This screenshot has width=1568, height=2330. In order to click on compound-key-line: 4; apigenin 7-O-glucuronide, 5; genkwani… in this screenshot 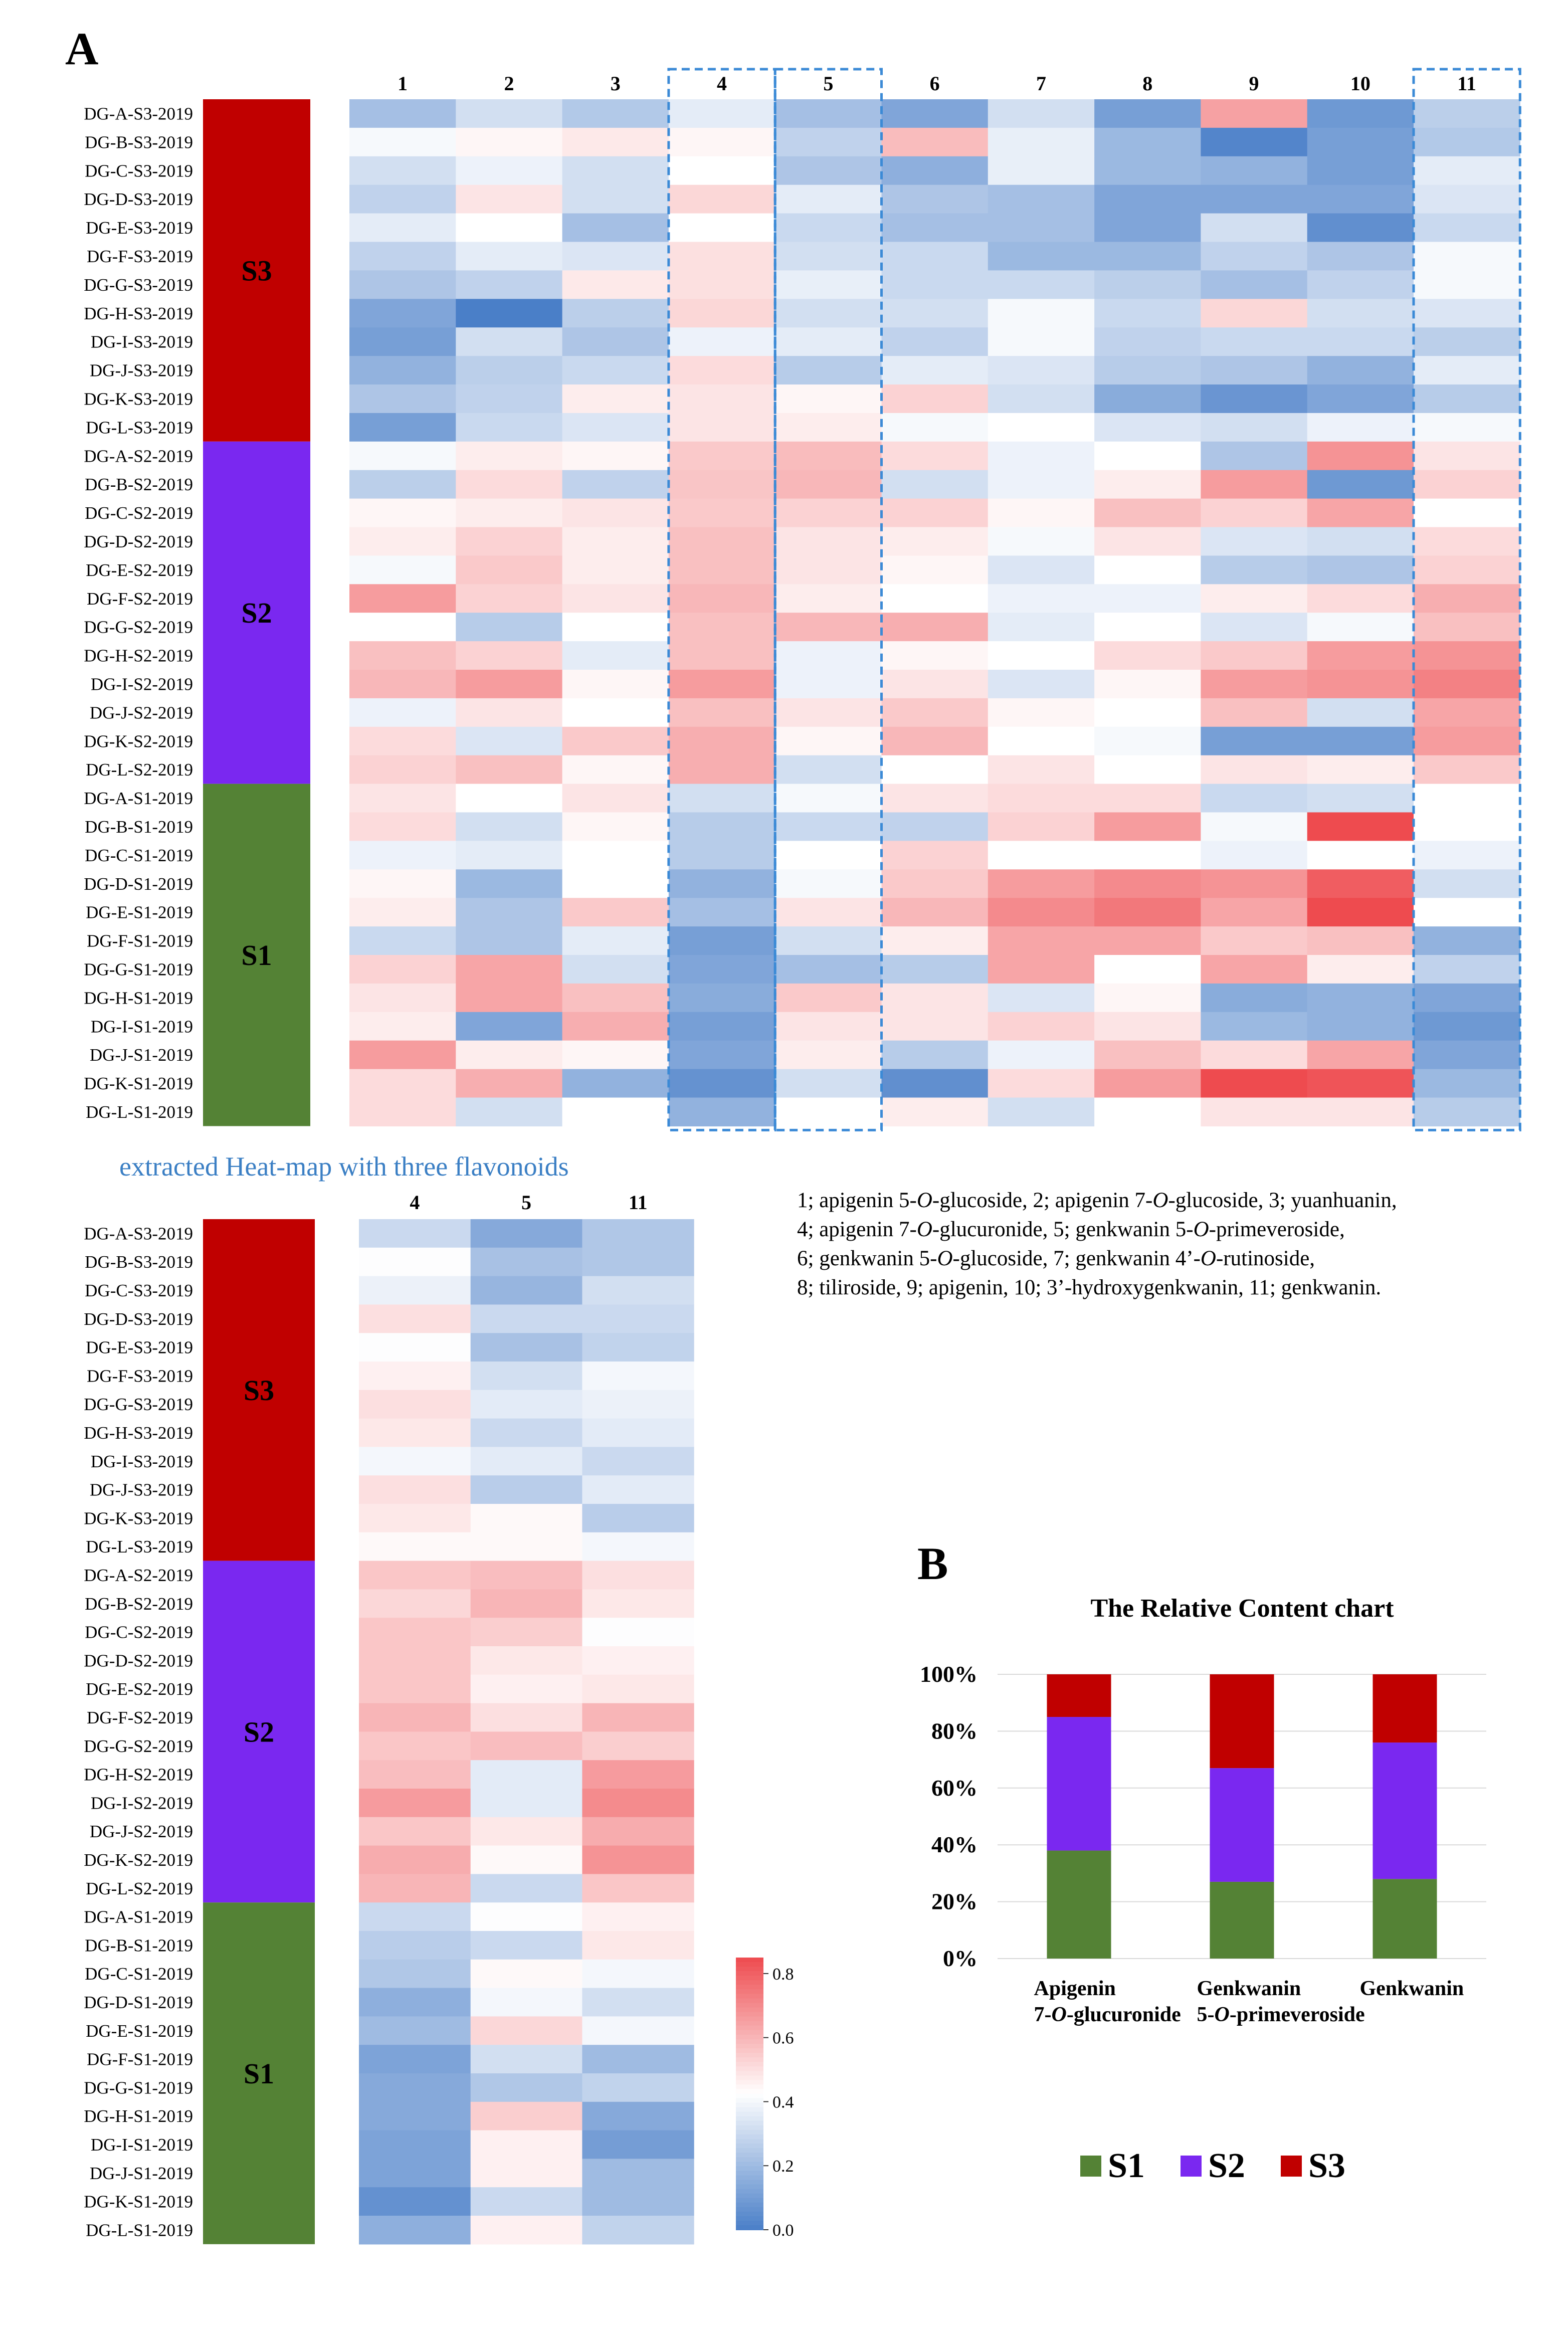, I will do `click(1071, 1229)`.